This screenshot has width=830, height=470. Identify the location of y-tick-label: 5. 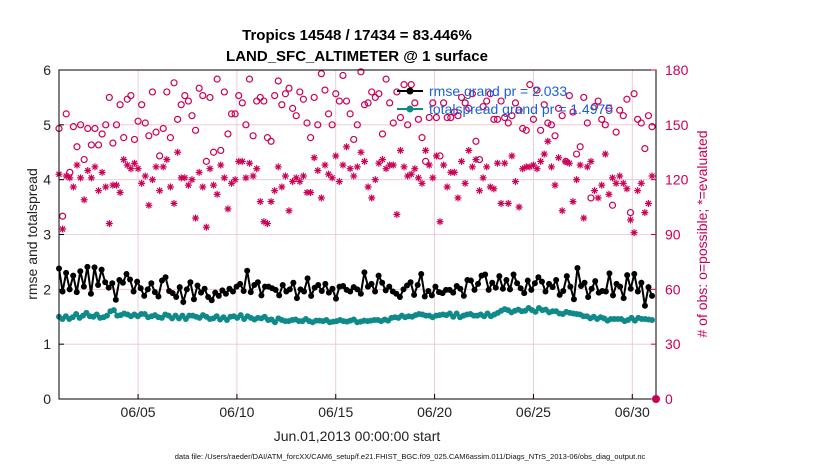
(47, 125).